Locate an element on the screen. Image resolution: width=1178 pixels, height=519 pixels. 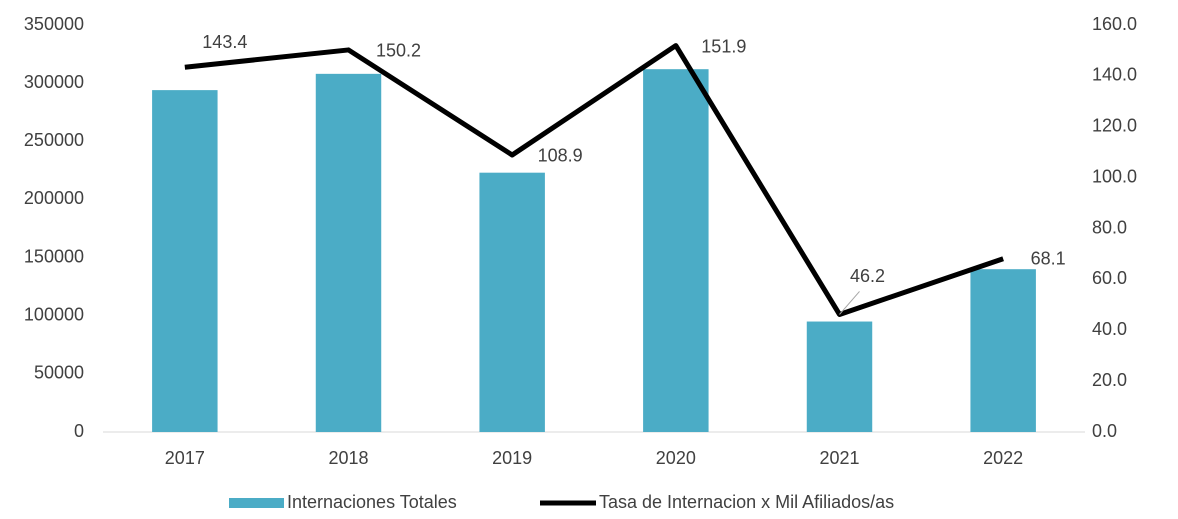
y2-tick-label: 160.0 is located at coordinates (1114, 24).